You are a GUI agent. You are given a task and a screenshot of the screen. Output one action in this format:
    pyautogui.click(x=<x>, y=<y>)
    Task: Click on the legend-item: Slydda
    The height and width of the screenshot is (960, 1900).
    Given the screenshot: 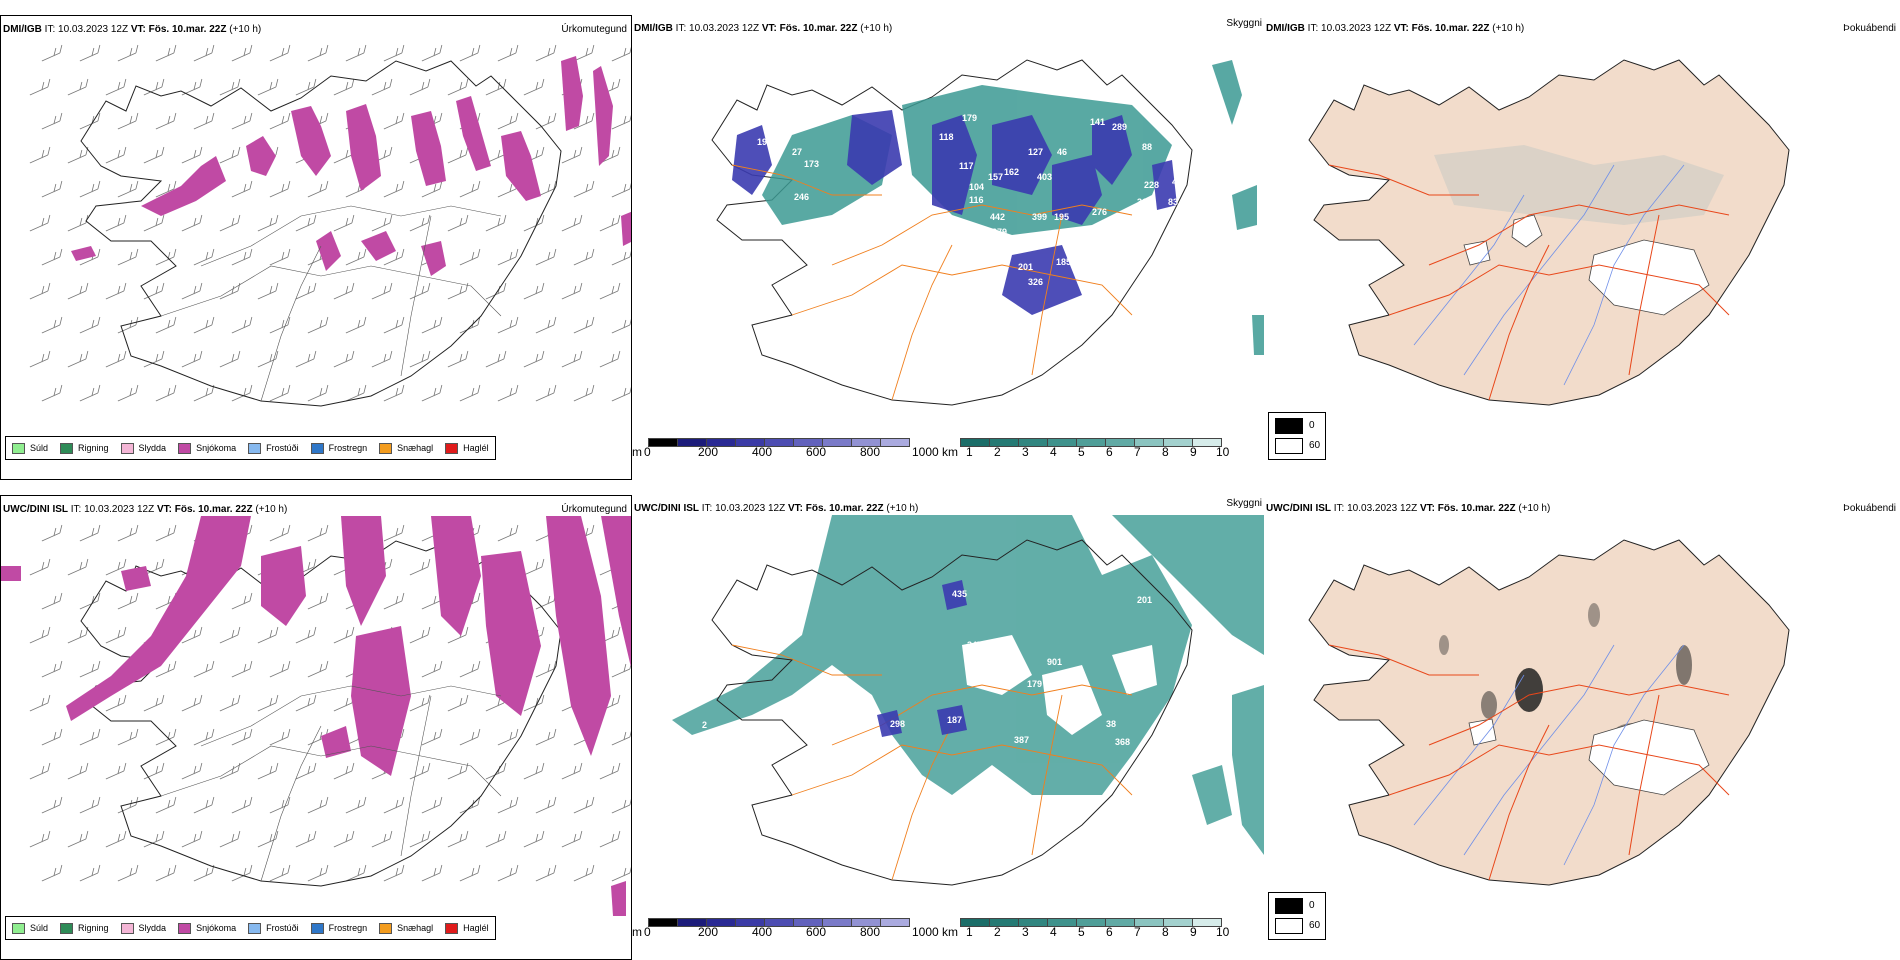 What is the action you would take?
    pyautogui.click(x=143, y=448)
    